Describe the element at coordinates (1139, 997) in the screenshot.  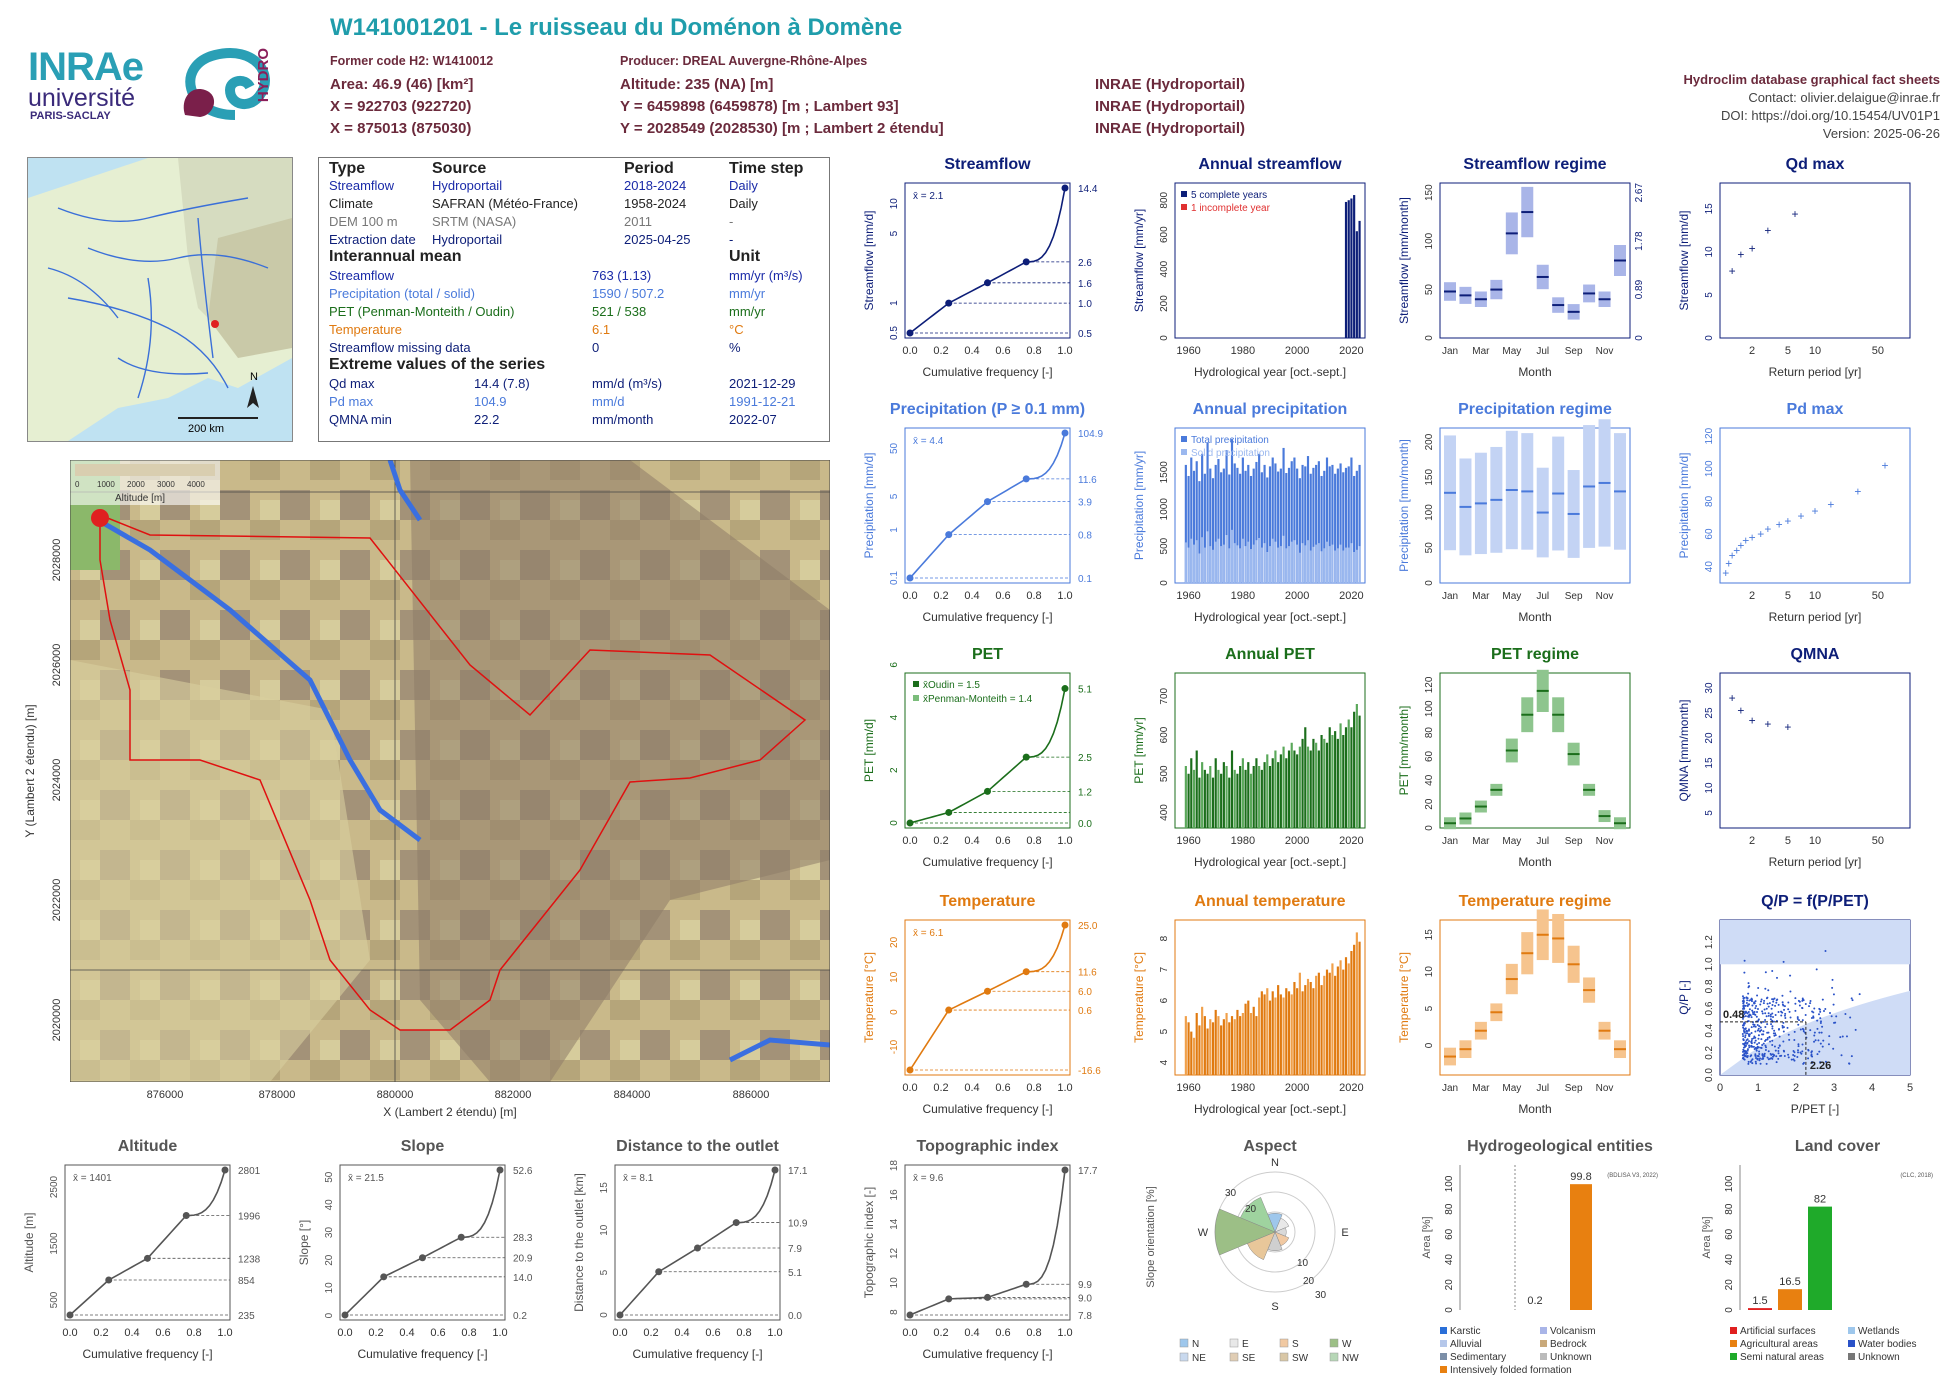
I see `y-axis-label: Temperature [°C]` at that location.